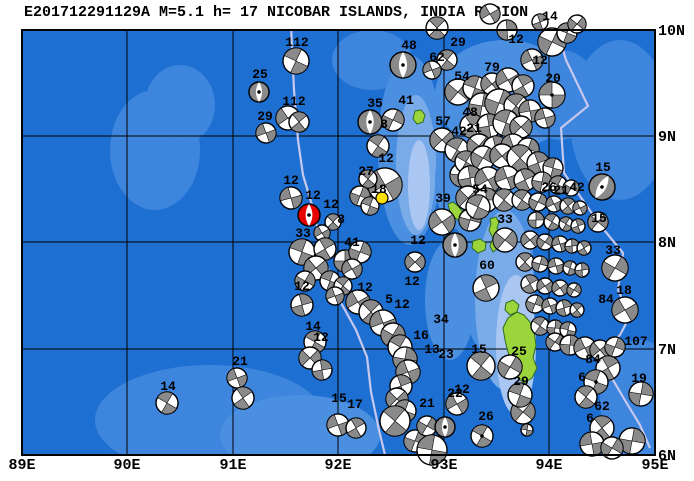 This screenshot has height=481, width=694. What do you see at coordinates (603, 167) in the screenshot?
I see `depth-label: 15` at bounding box center [603, 167].